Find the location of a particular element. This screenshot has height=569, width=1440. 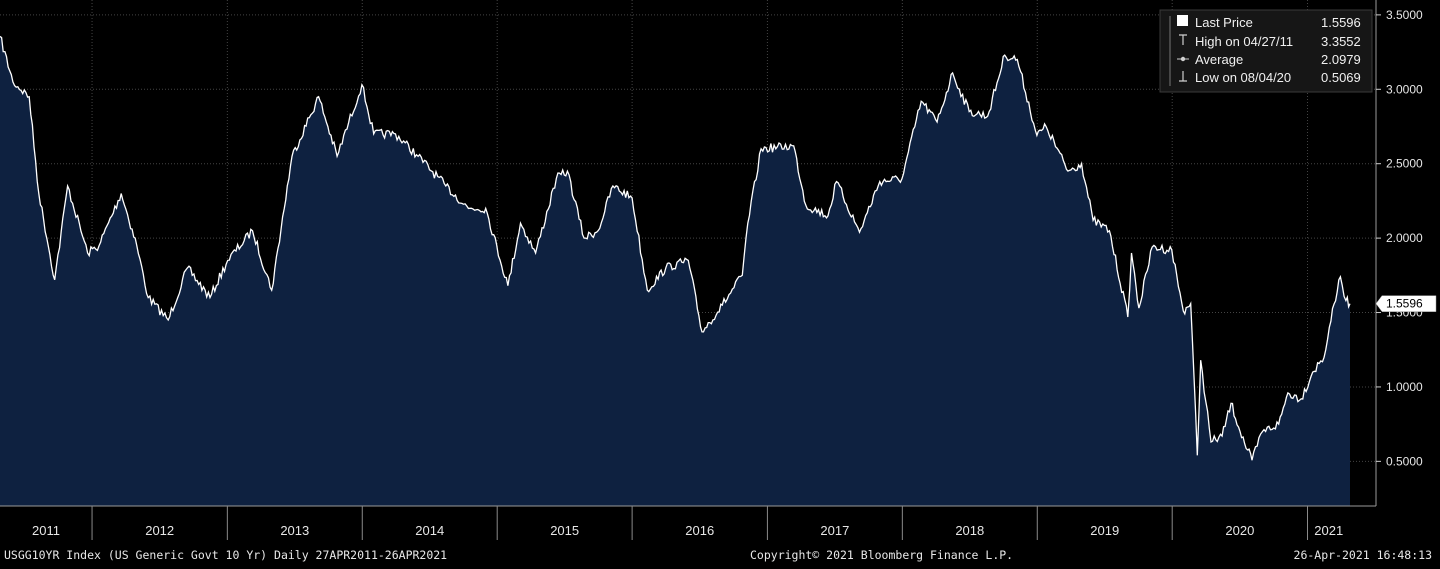

x-tick-label: 2015 is located at coordinates (564, 530).